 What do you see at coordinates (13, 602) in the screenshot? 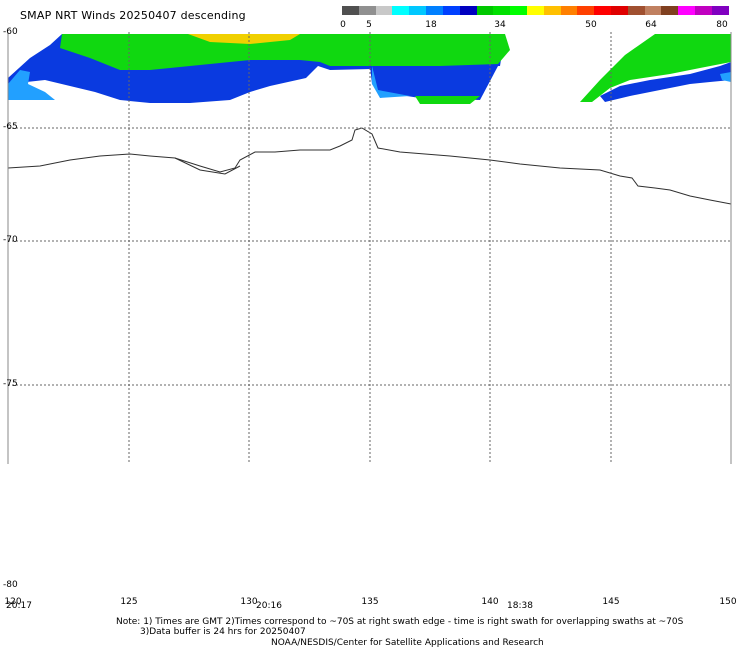
I see `lon-label: 120` at bounding box center [13, 602].